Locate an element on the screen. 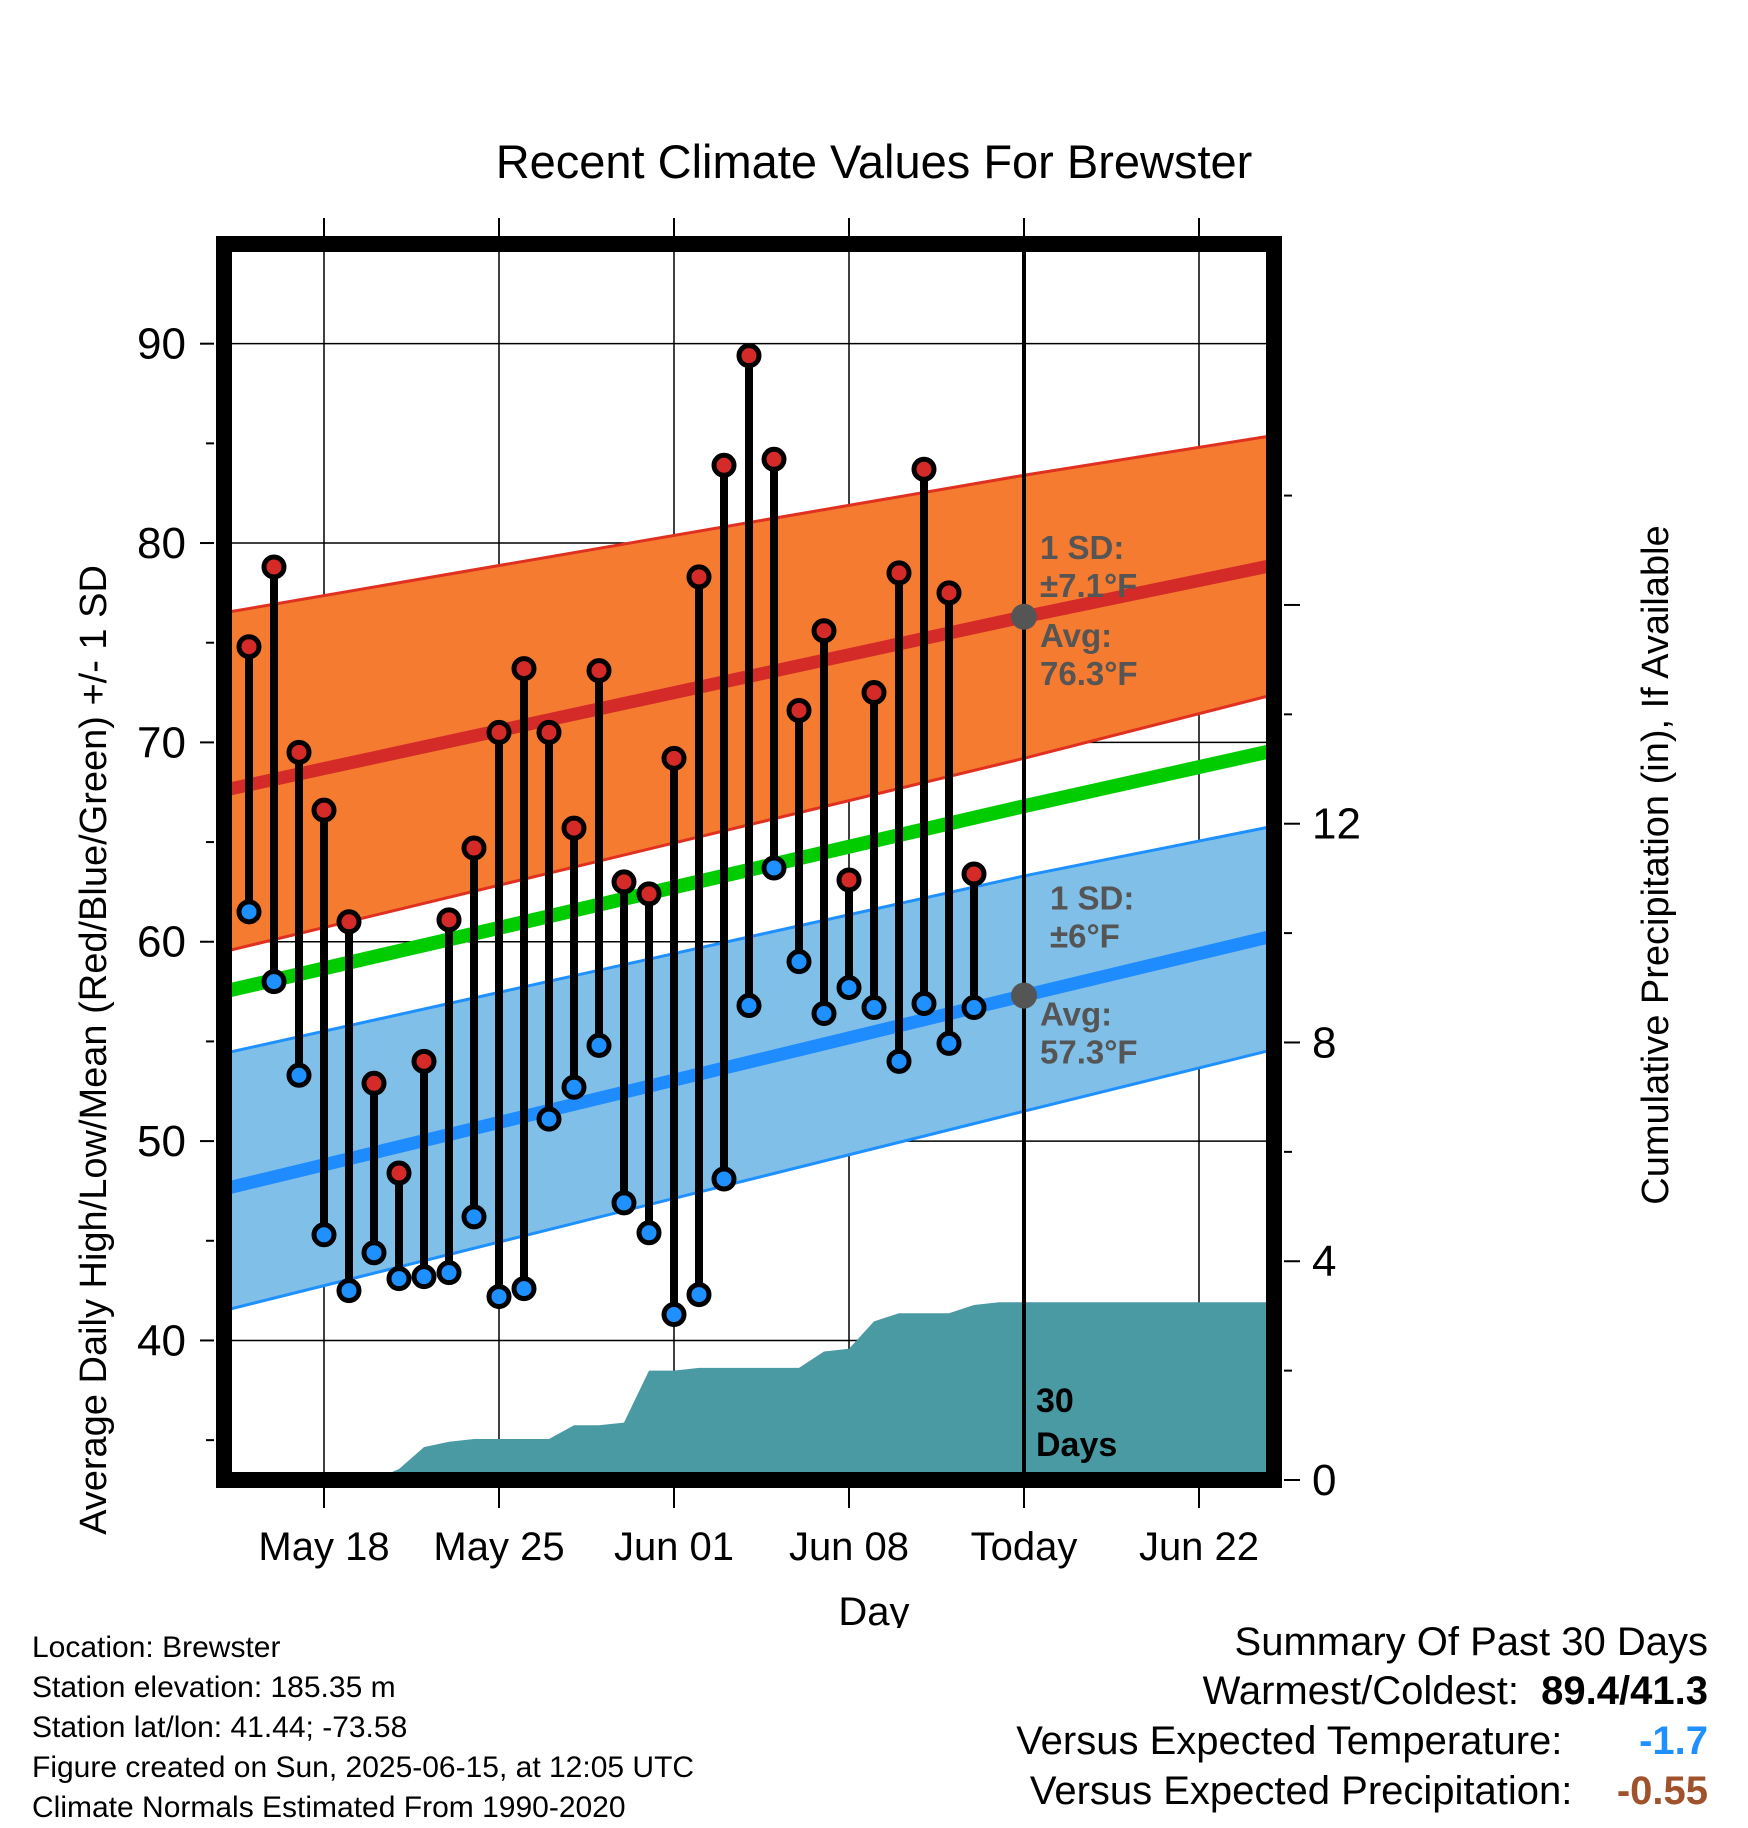 Image resolution: width=1748 pixels, height=1828 pixels. normals-text: Climate Normals Estimated From 1990-2020 is located at coordinates (329, 1807).